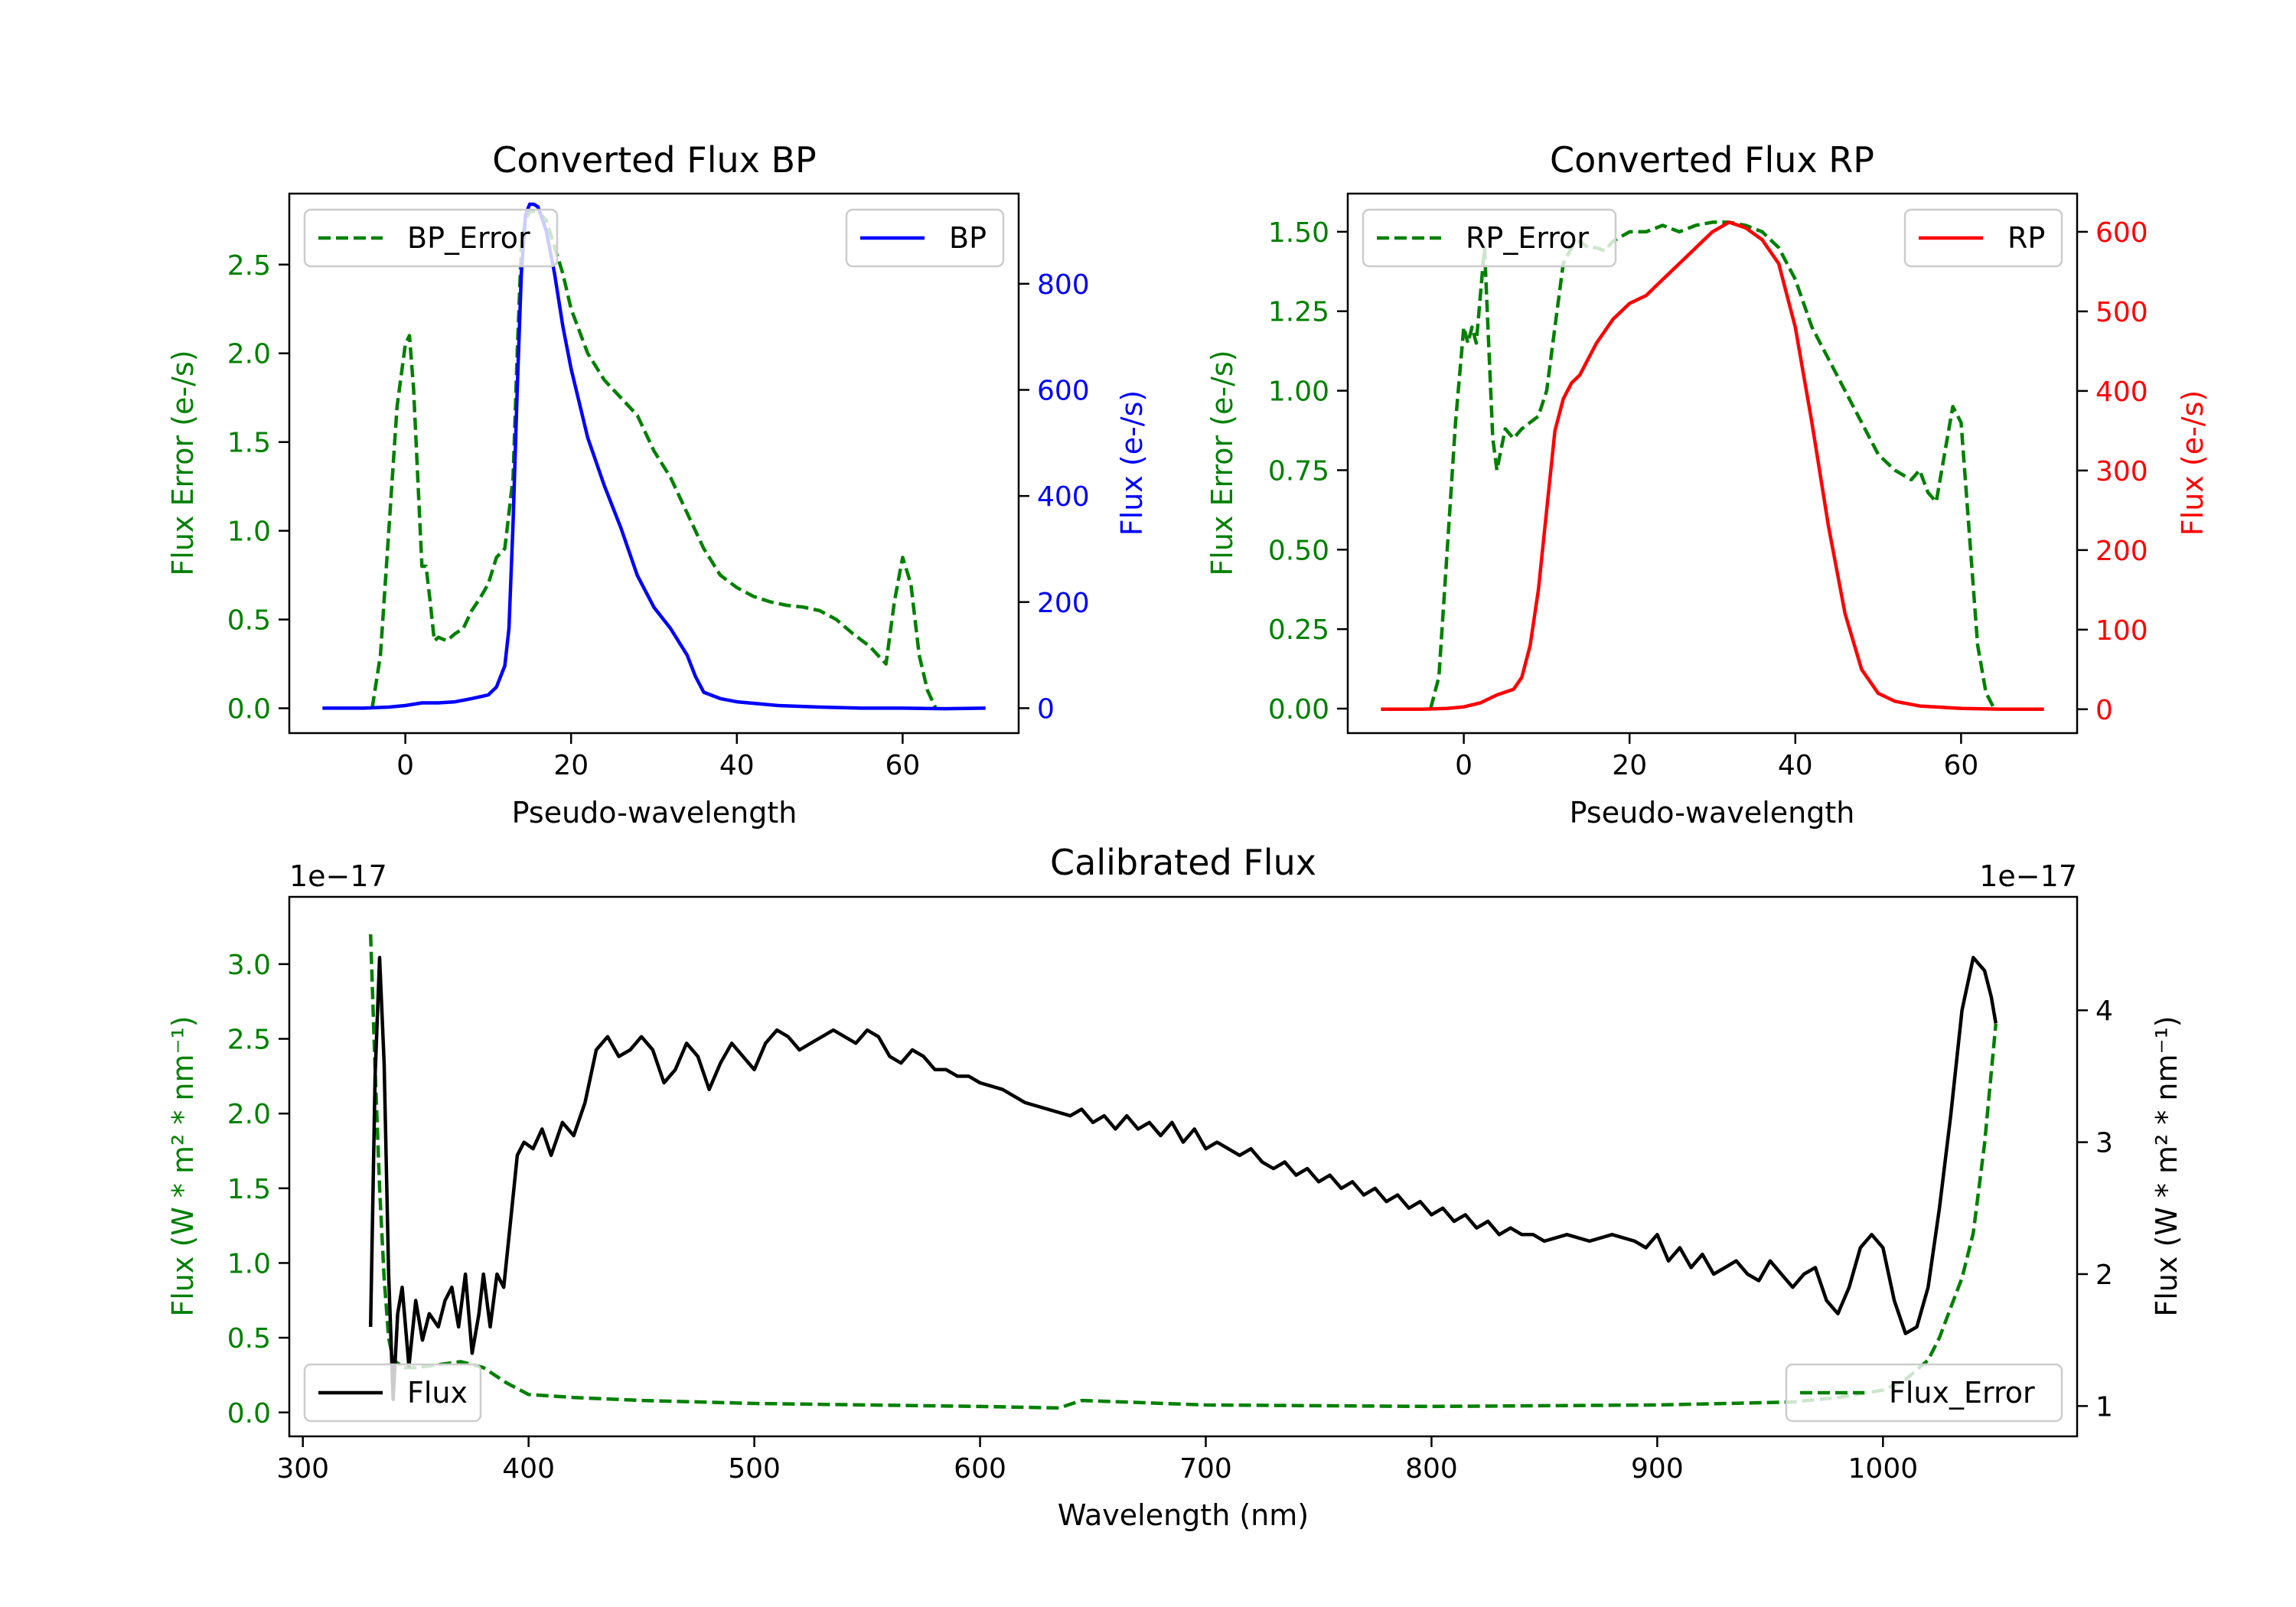 This screenshot has width=2296, height=1607. What do you see at coordinates (249, 1263) in the screenshot?
I see `calibrated-ytick-left-label: 1.0` at bounding box center [249, 1263].